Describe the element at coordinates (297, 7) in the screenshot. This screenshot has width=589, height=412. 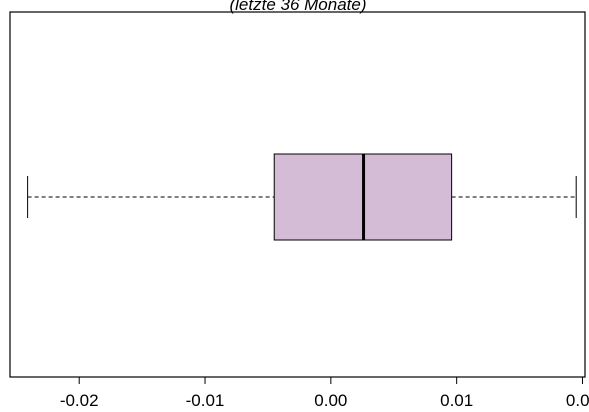
I see `chart-subtitle: (letzte 36 Monate)` at that location.